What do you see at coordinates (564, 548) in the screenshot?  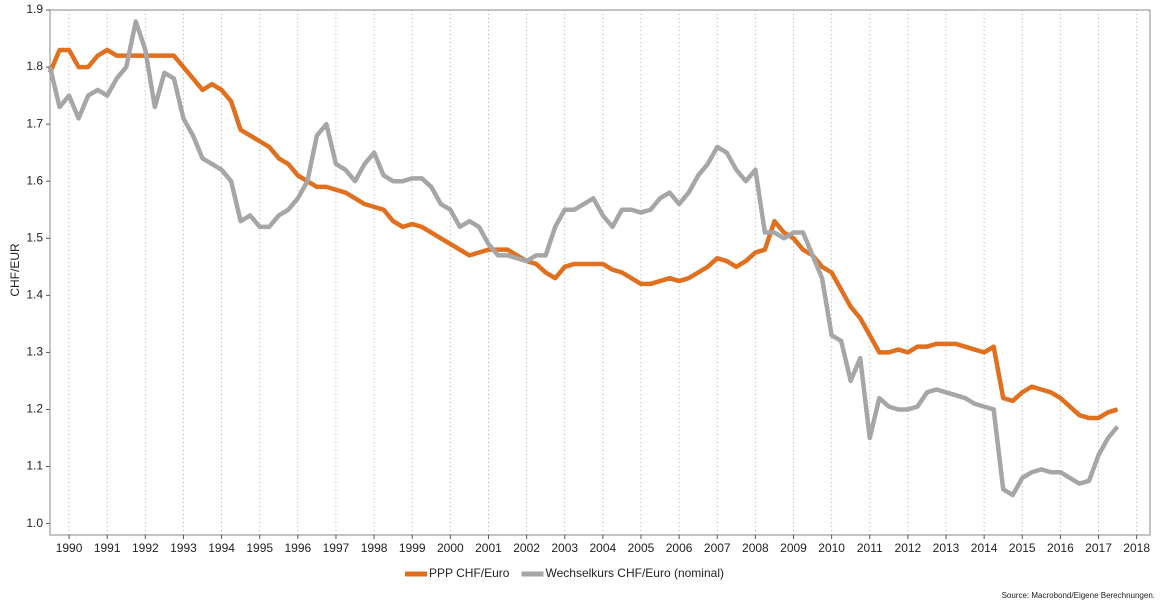 I see `x-tick-label: 2003` at bounding box center [564, 548].